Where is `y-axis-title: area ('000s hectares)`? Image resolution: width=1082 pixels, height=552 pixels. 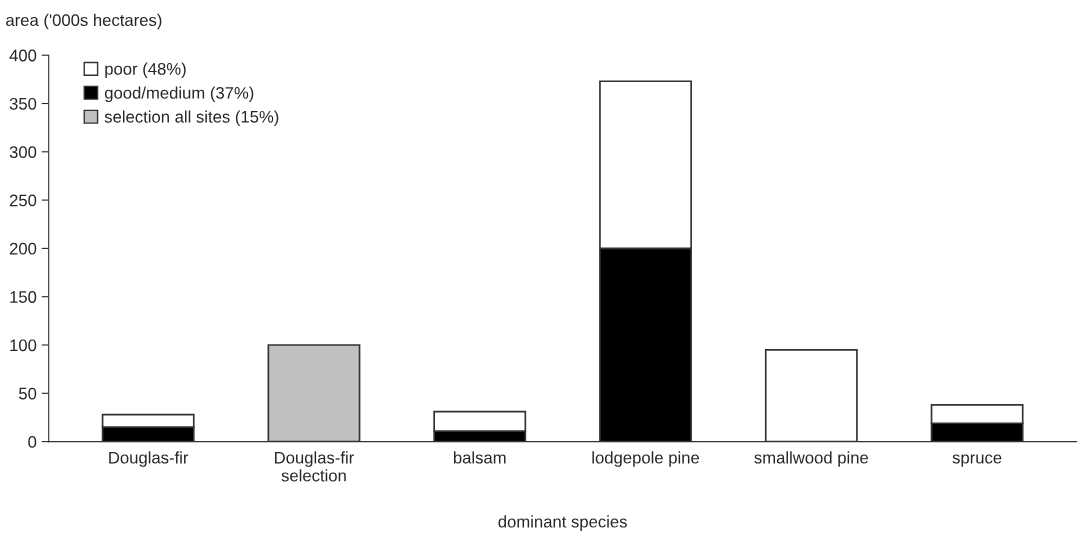 y-axis-title: area ('000s hectares) is located at coordinates (84, 21).